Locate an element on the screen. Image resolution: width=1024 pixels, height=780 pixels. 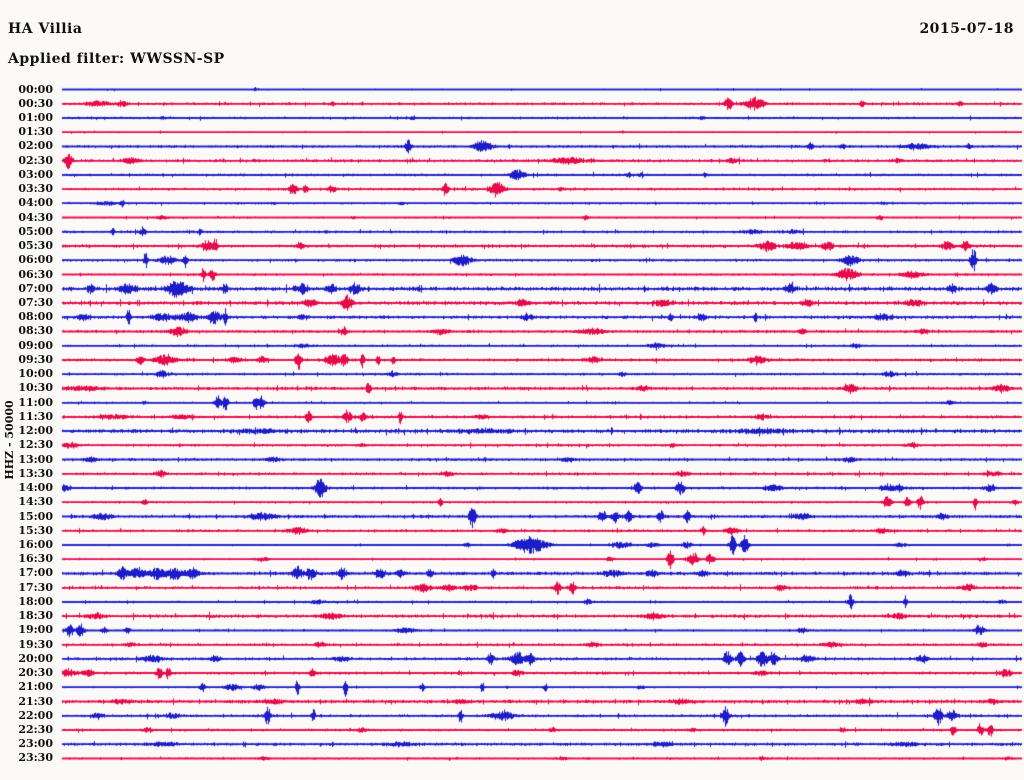
time-label: 02:00 is located at coordinates (35, 146).